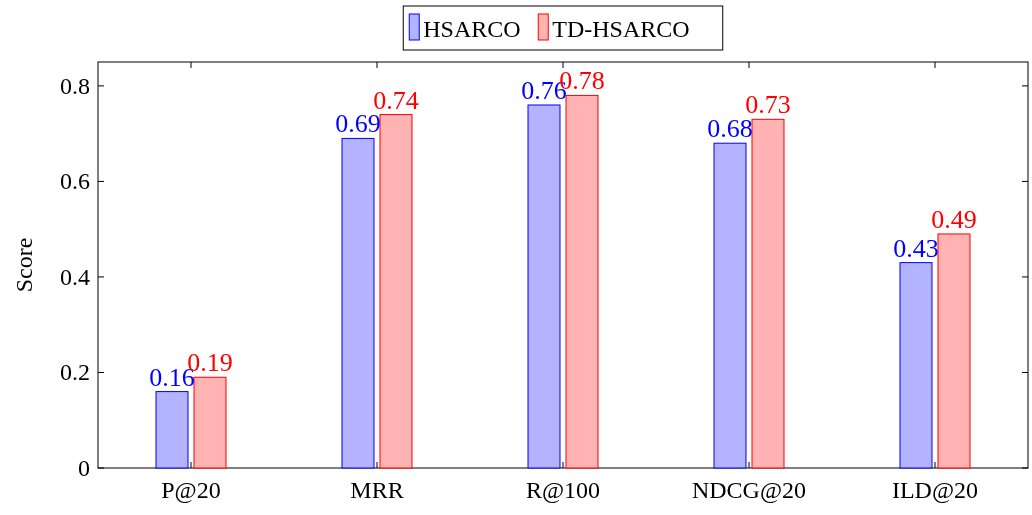 This screenshot has height=515, width=1032. Describe the element at coordinates (191, 490) in the screenshot. I see `x-tick-label: P@20` at that location.